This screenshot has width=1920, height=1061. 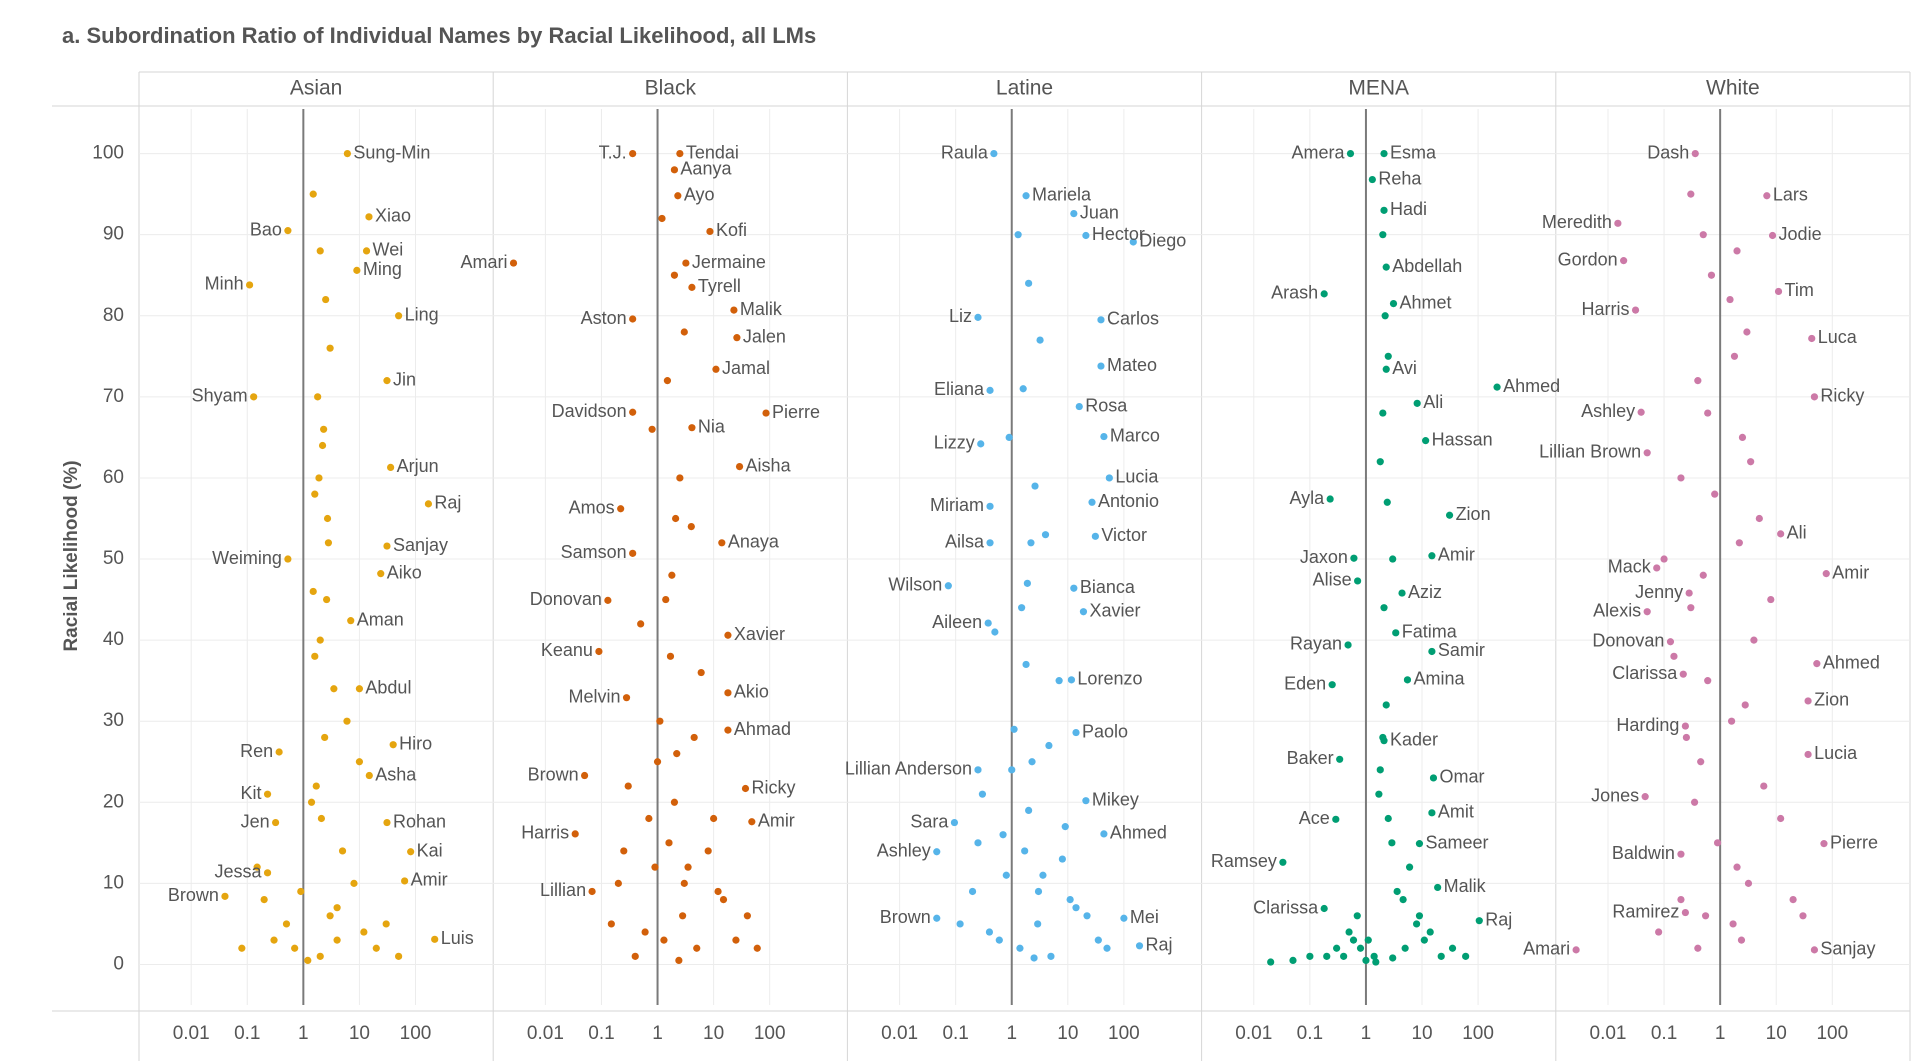 I want to click on point-label: Bianca, so click(x=1108, y=587).